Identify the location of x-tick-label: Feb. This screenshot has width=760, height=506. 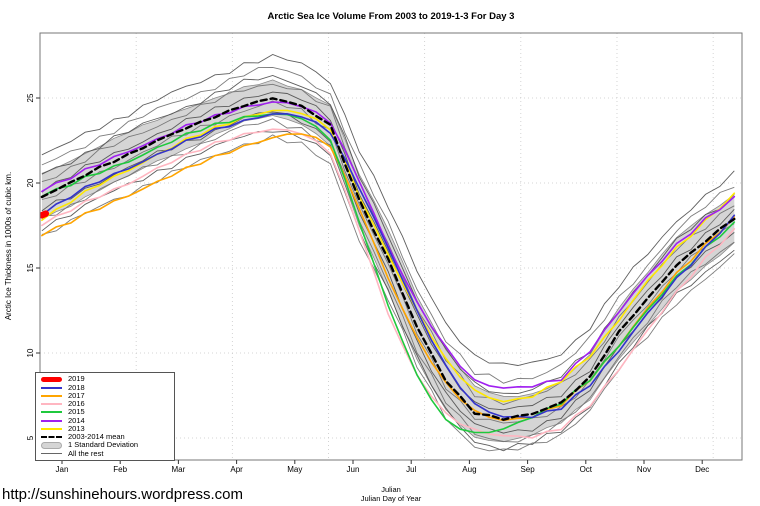
(120, 469).